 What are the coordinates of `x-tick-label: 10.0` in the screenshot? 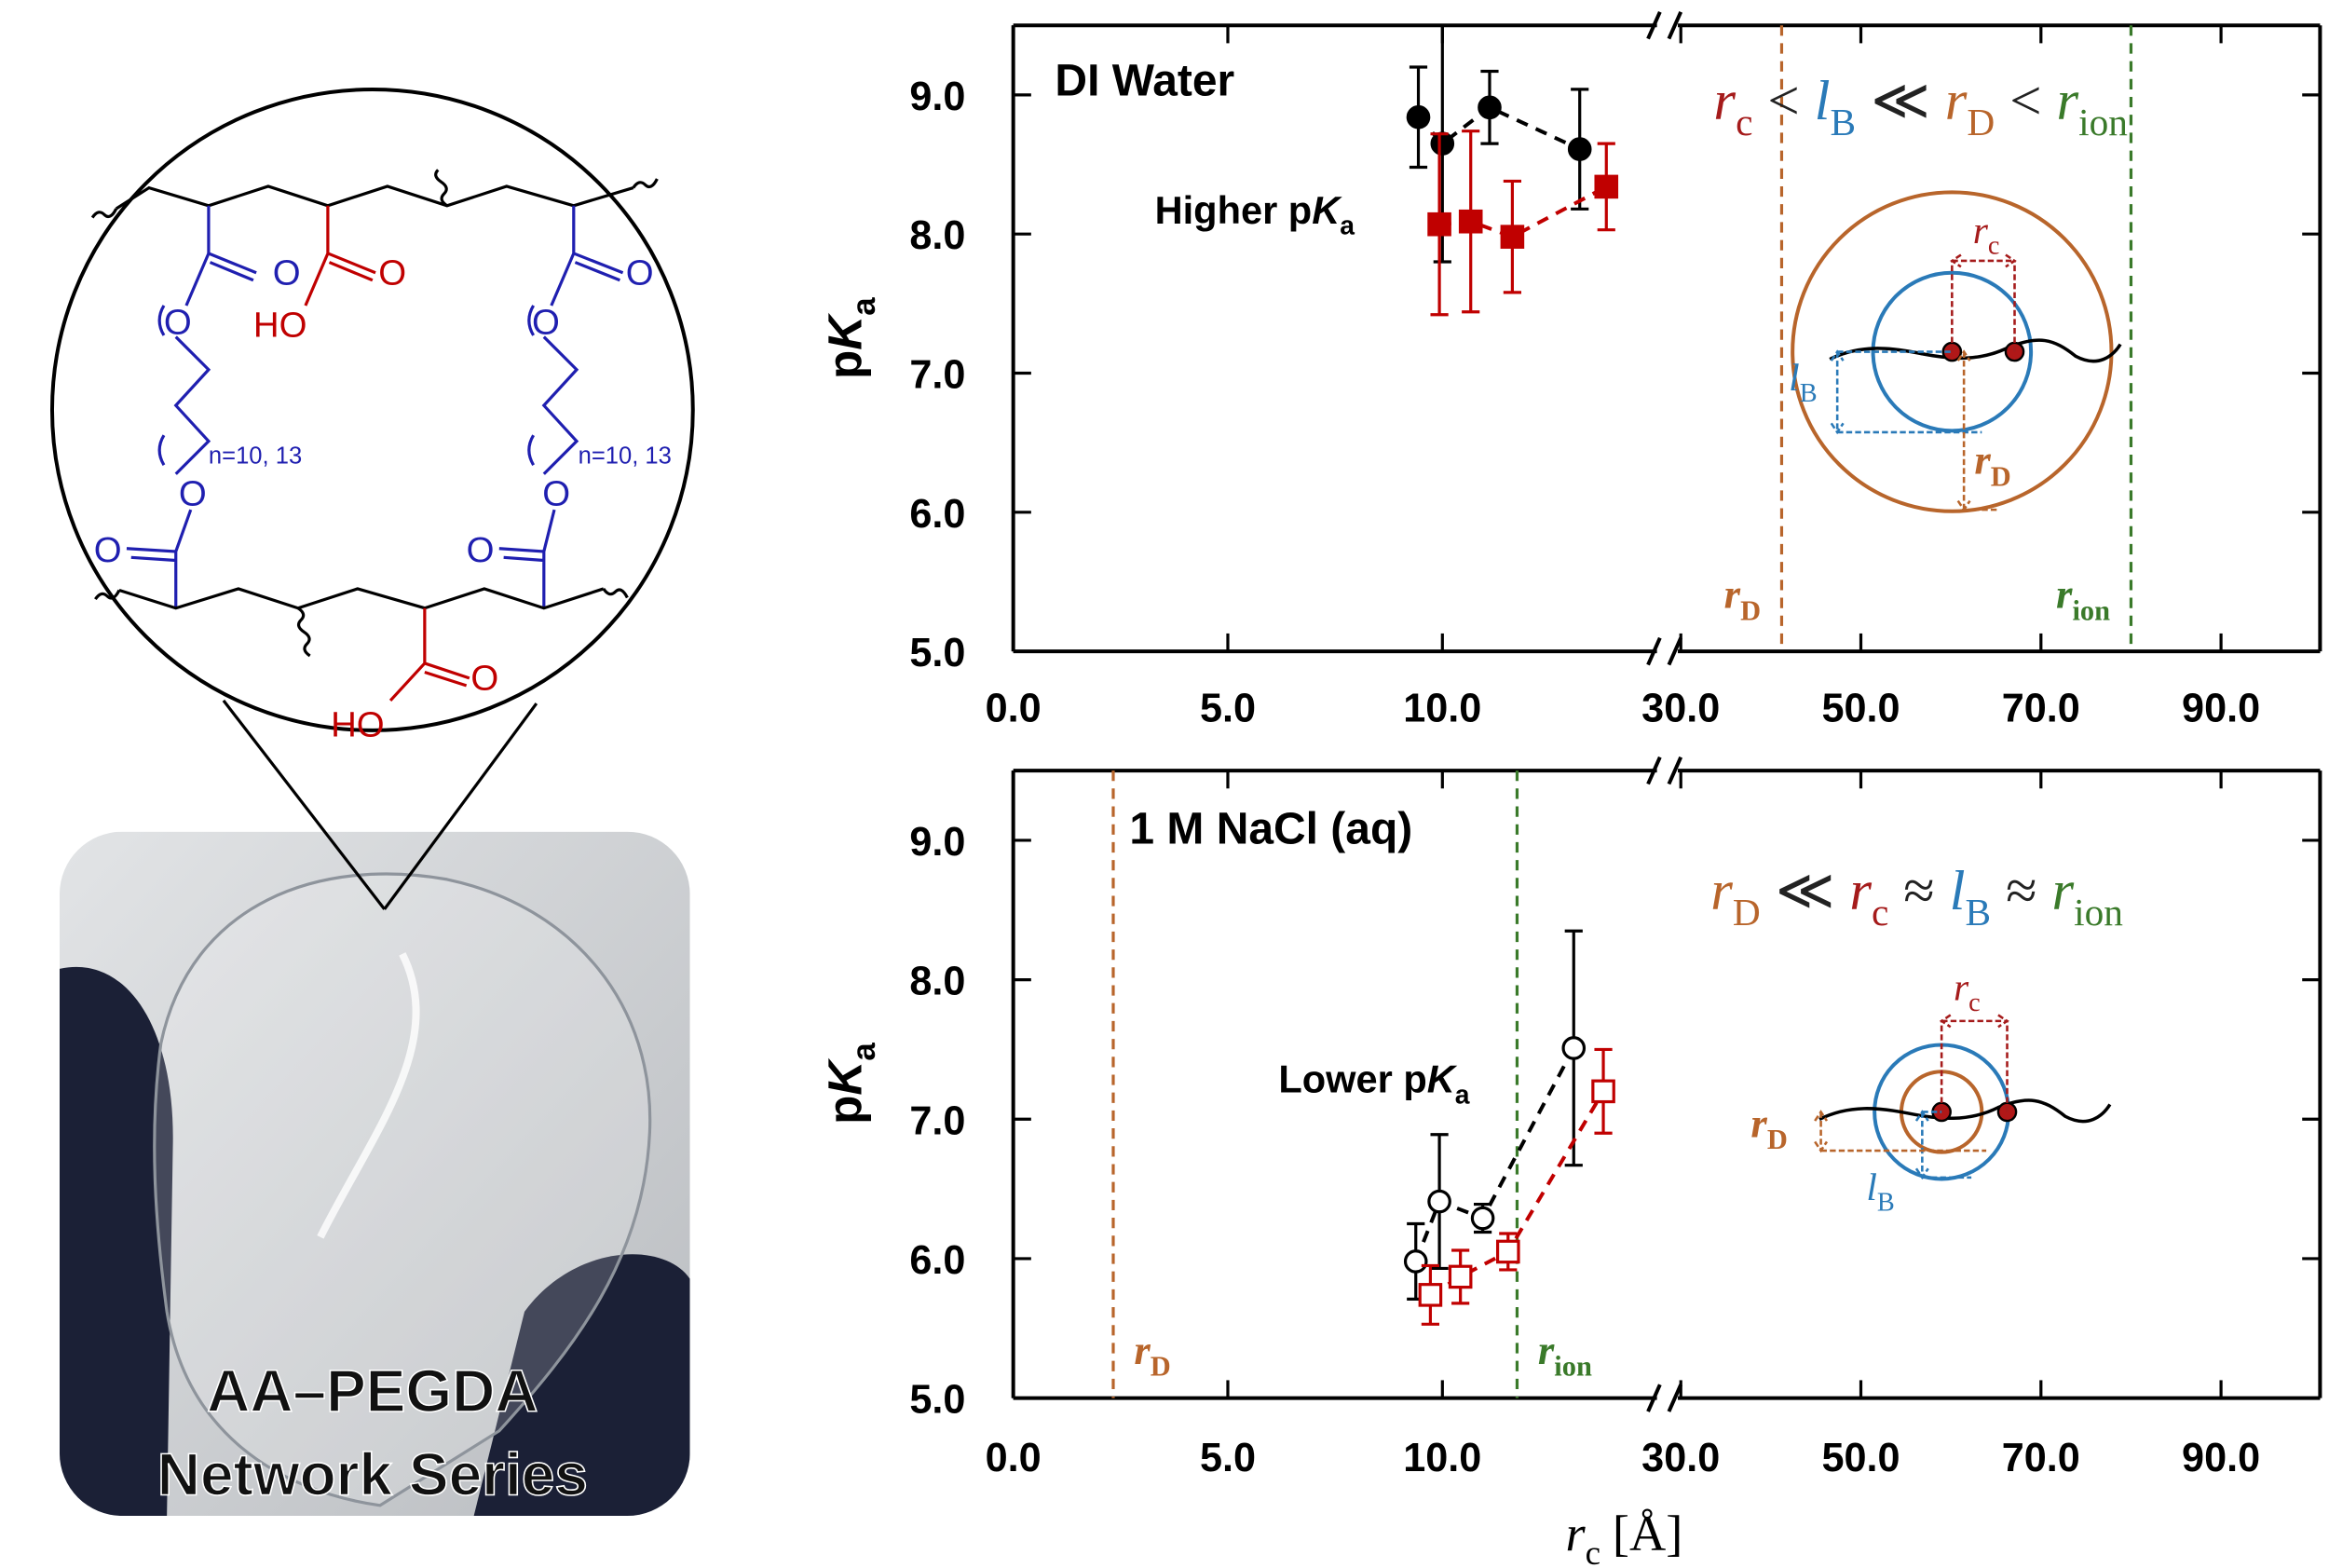 It's located at (1442, 708).